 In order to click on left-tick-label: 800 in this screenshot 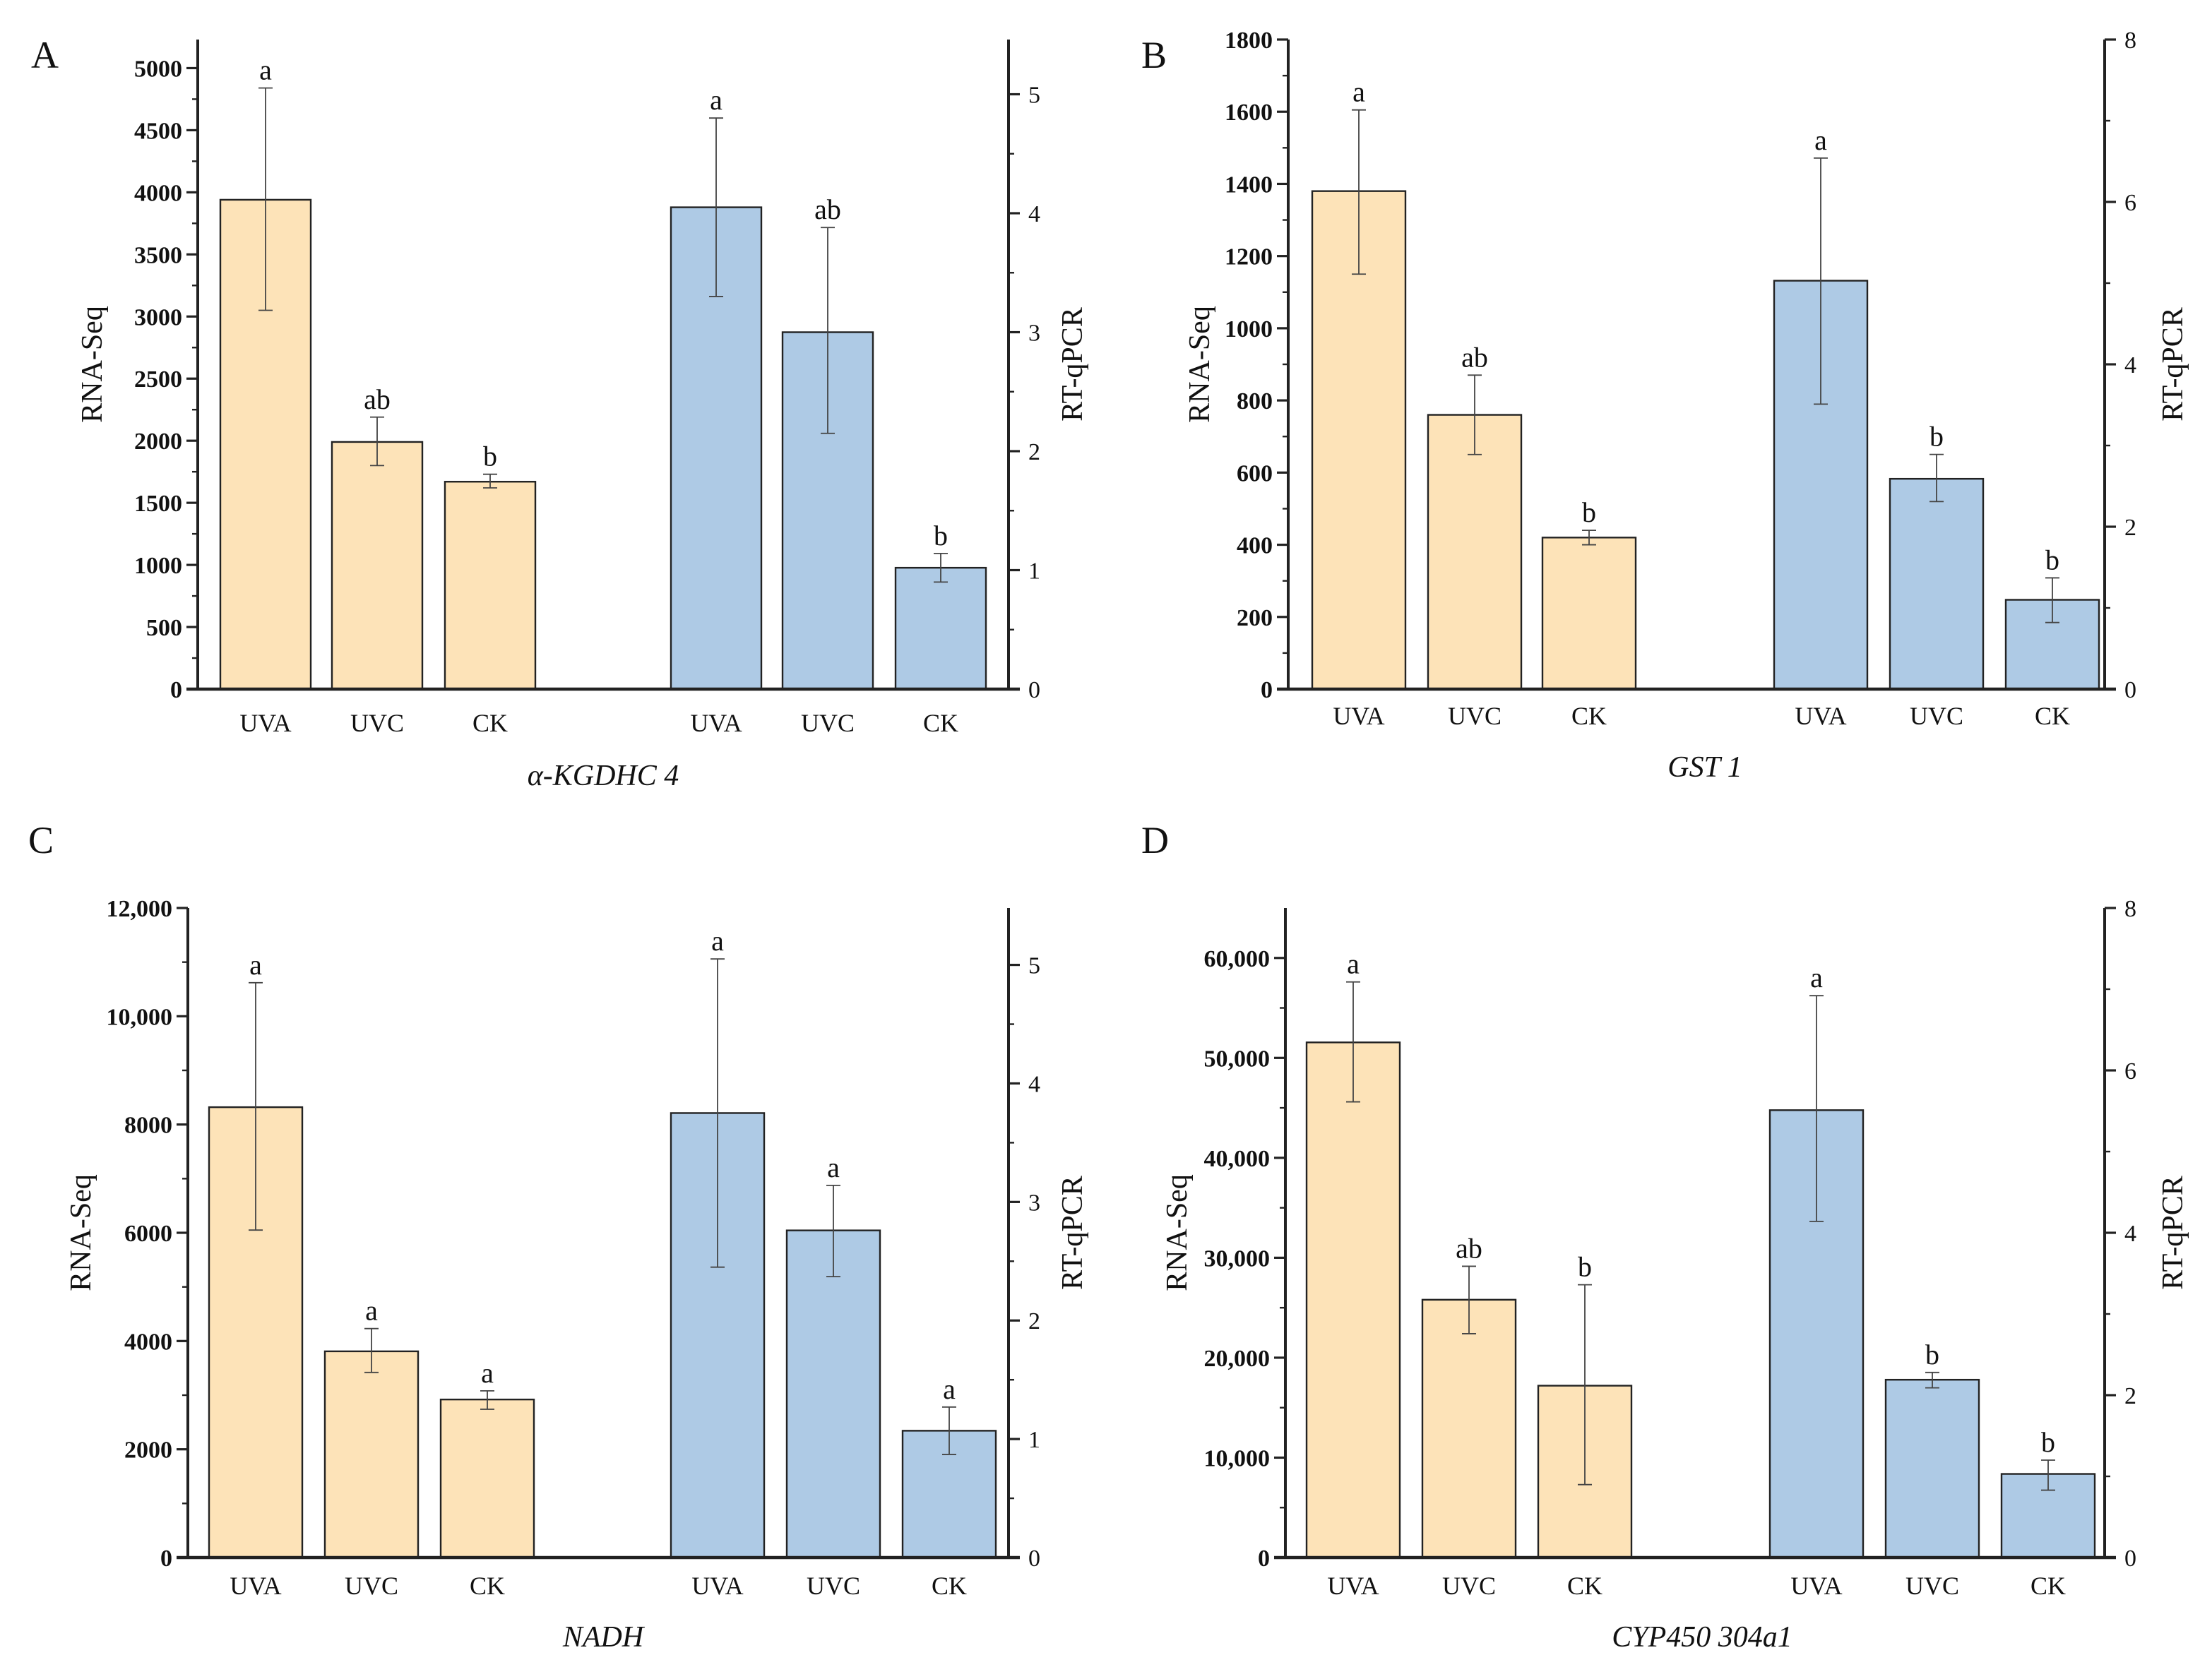, I will do `click(1255, 401)`.